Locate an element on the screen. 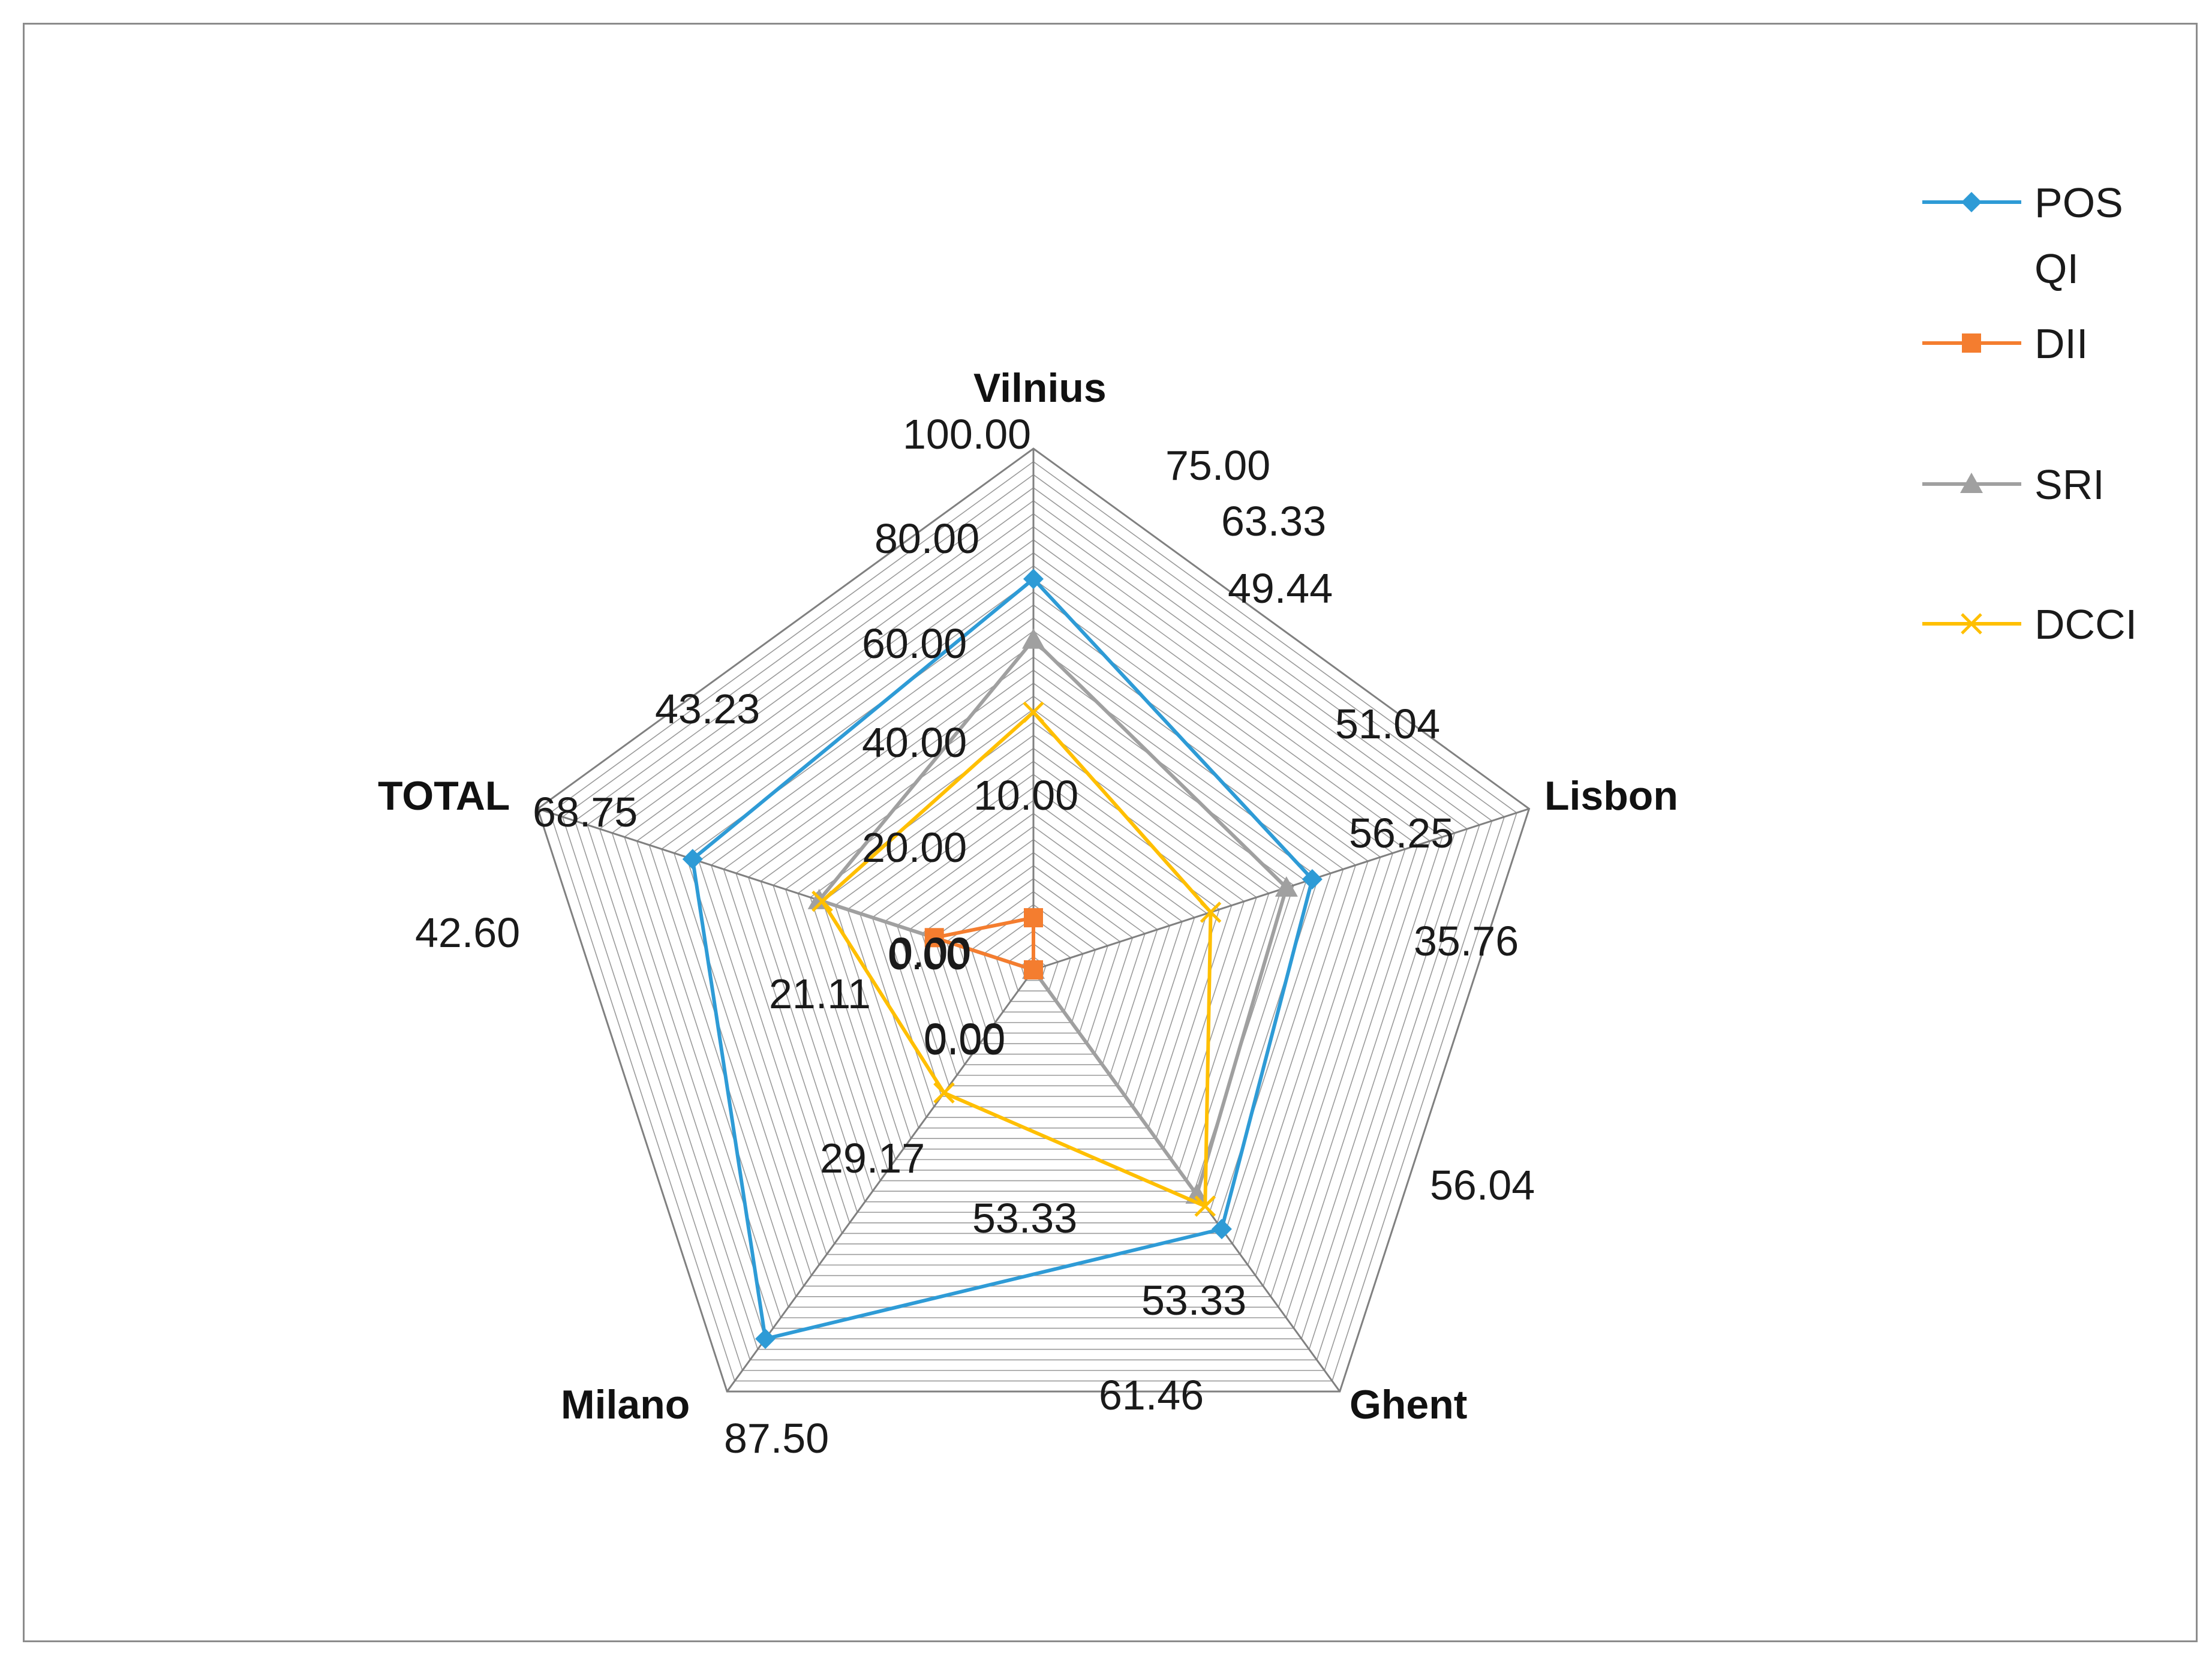  data-label: 56.25 is located at coordinates (1401, 833).